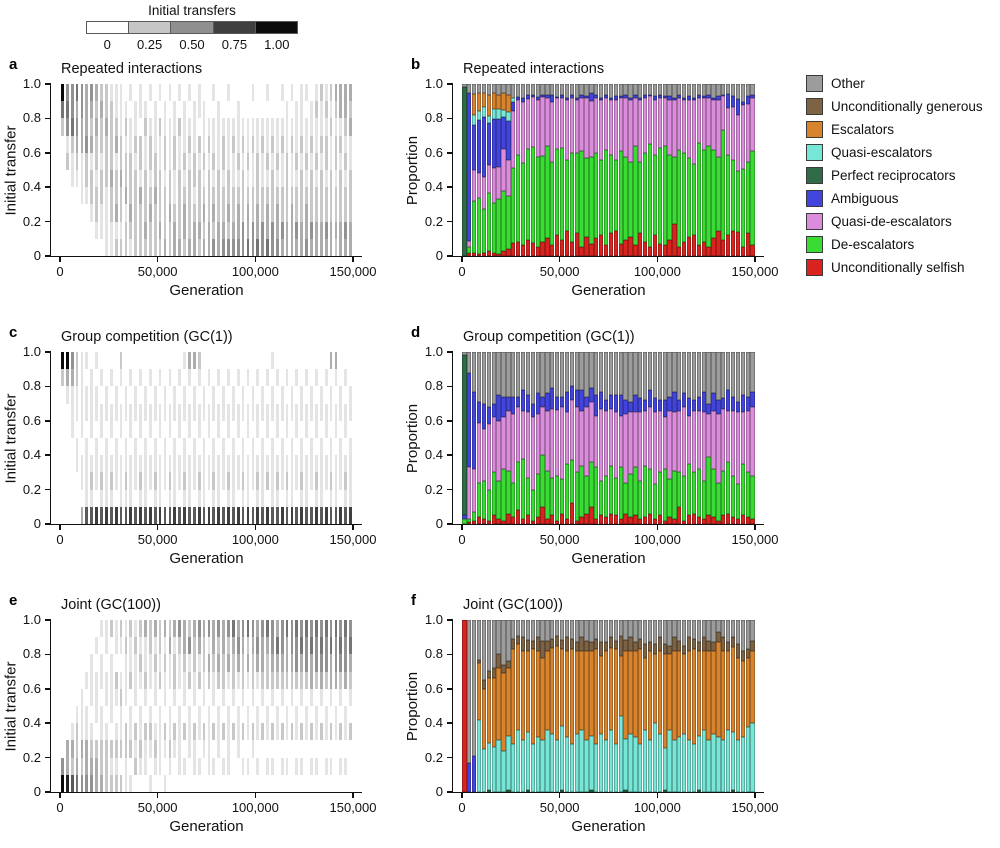  What do you see at coordinates (48, 792) in the screenshot?
I see `y-tick-mark` at bounding box center [48, 792].